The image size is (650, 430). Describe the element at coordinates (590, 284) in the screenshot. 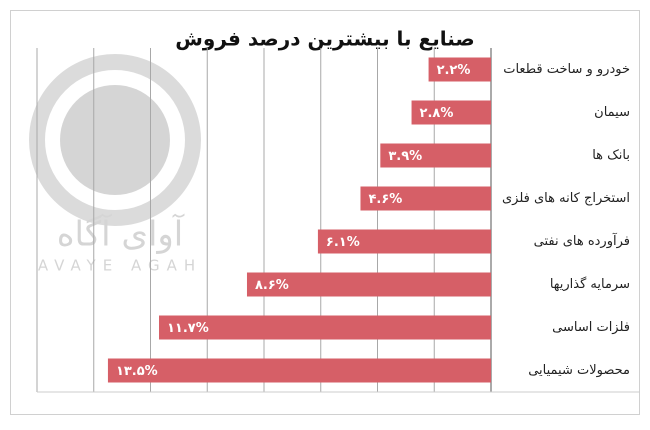

I see `y-tick-label: سرمایه گذاریها` at that location.